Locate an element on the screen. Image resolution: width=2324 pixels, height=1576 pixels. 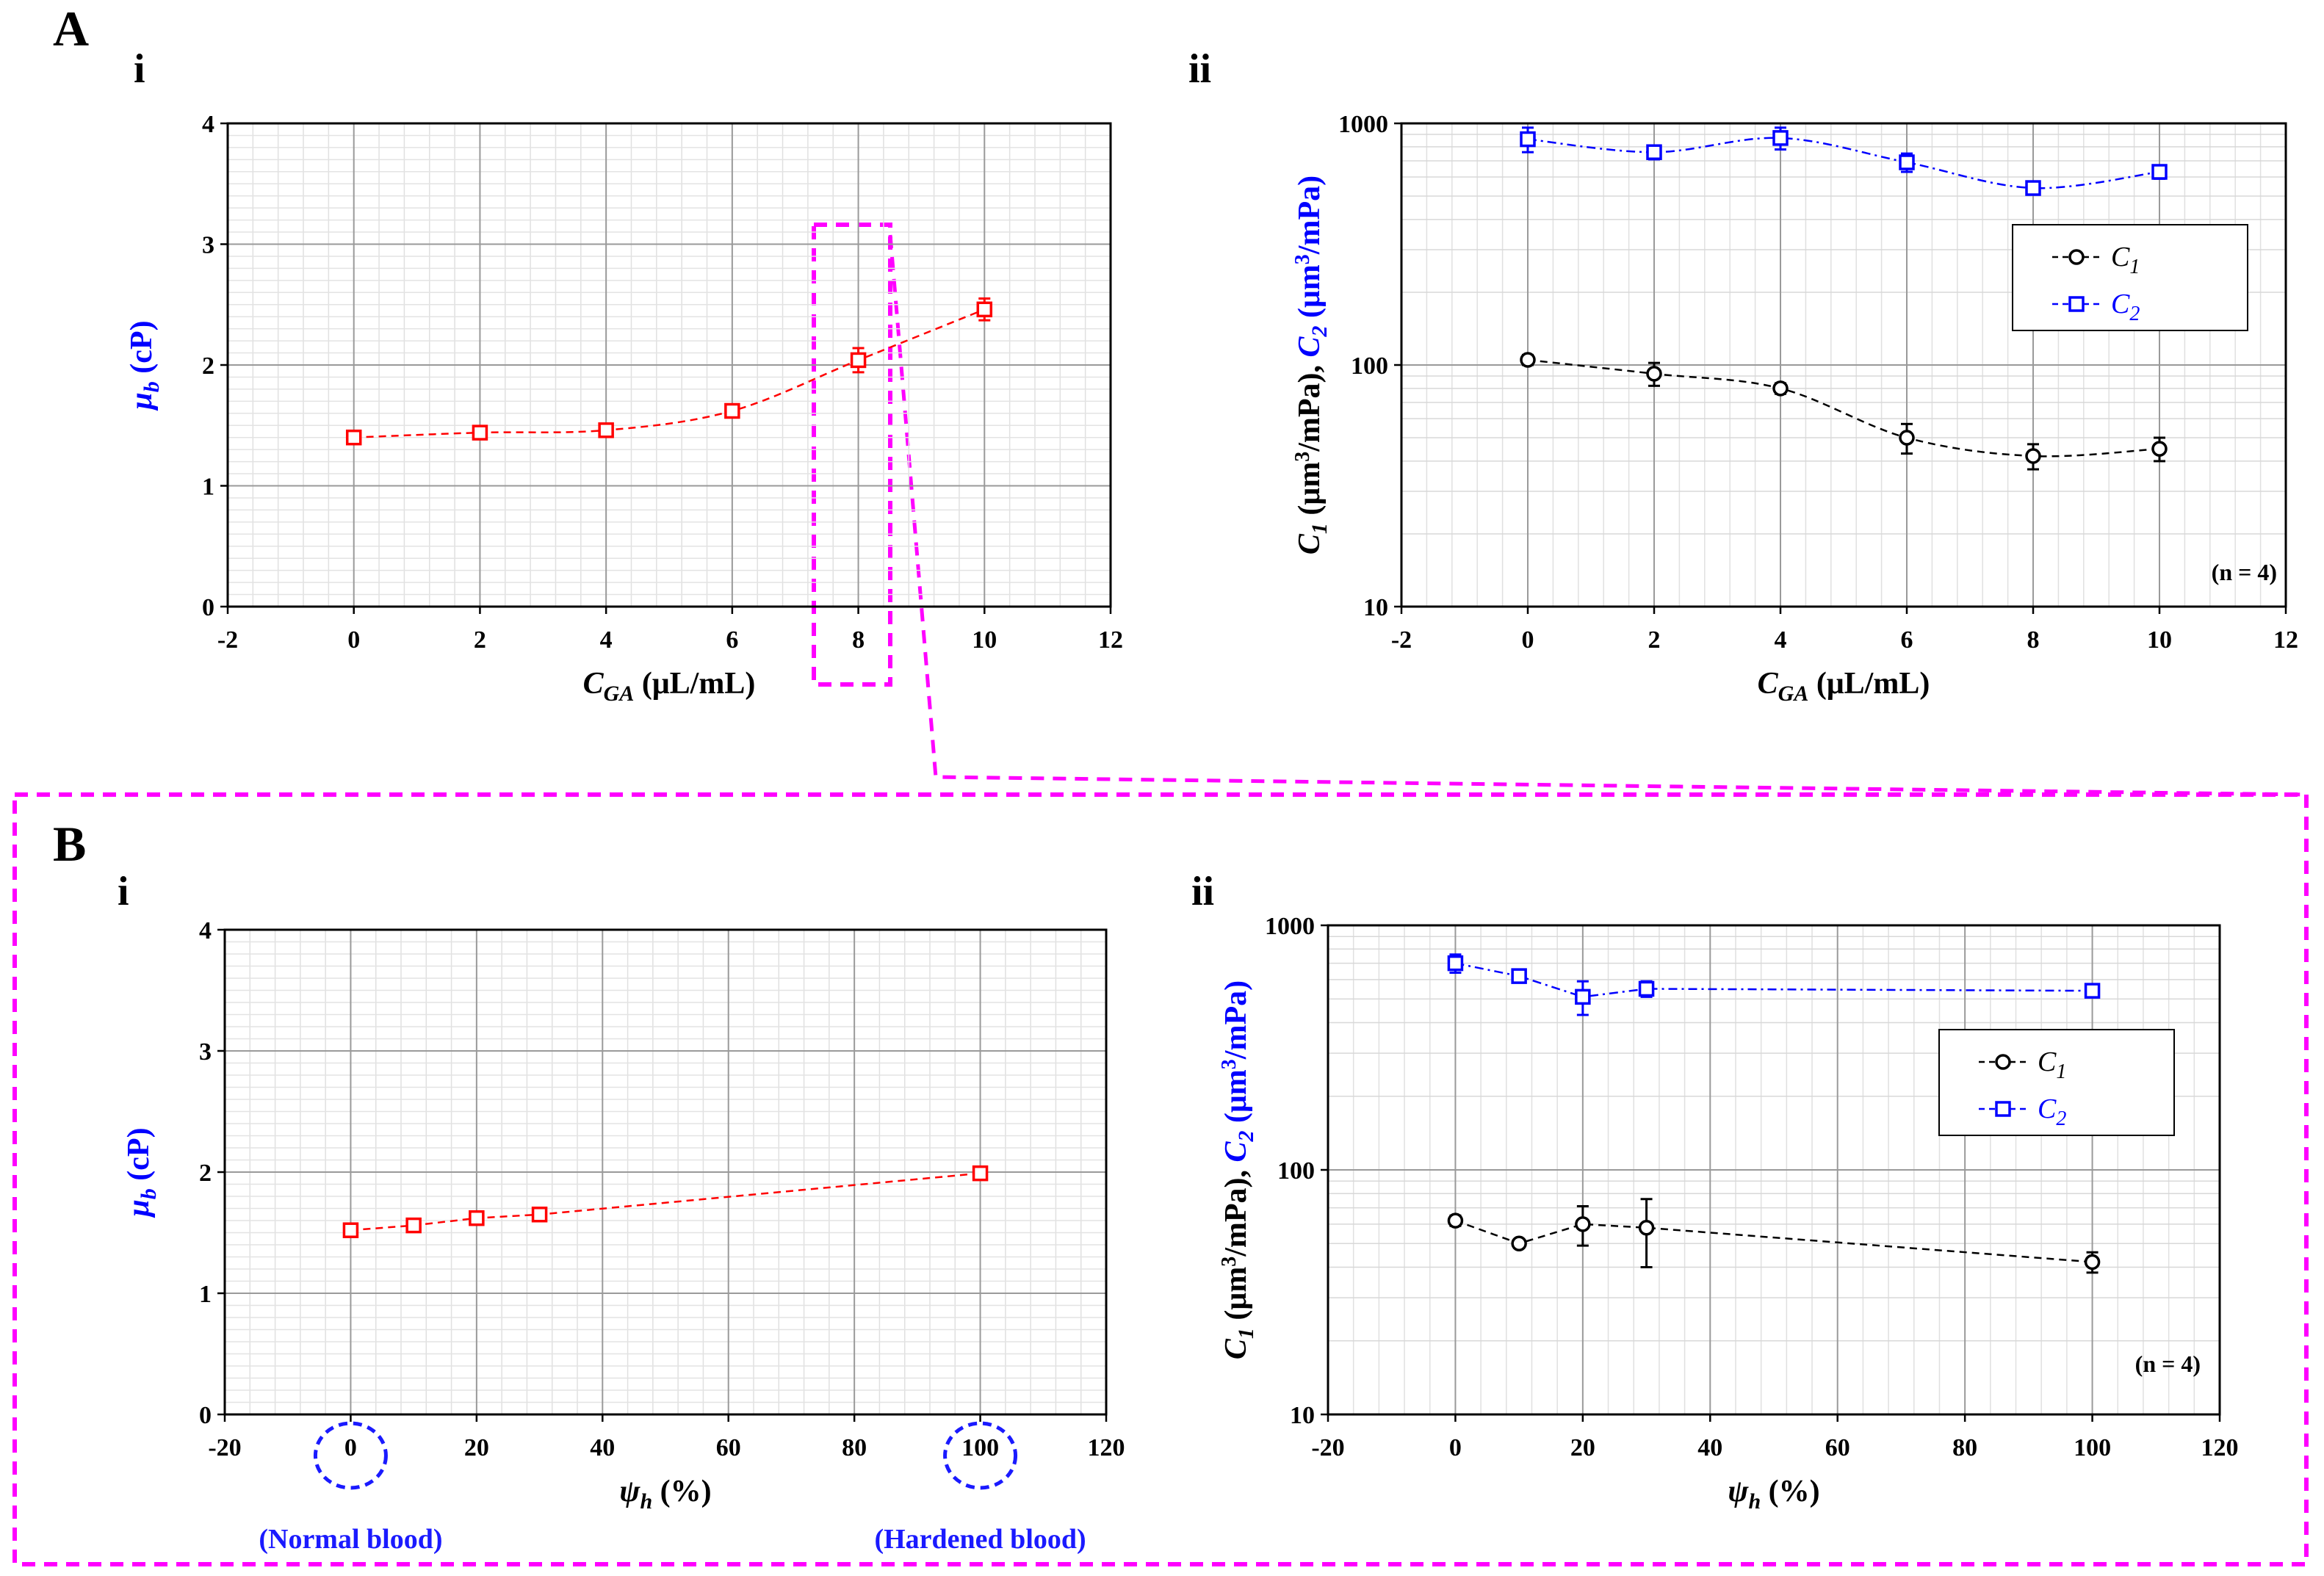
annotation-label: (Hardened blood) is located at coordinates (980, 1539).